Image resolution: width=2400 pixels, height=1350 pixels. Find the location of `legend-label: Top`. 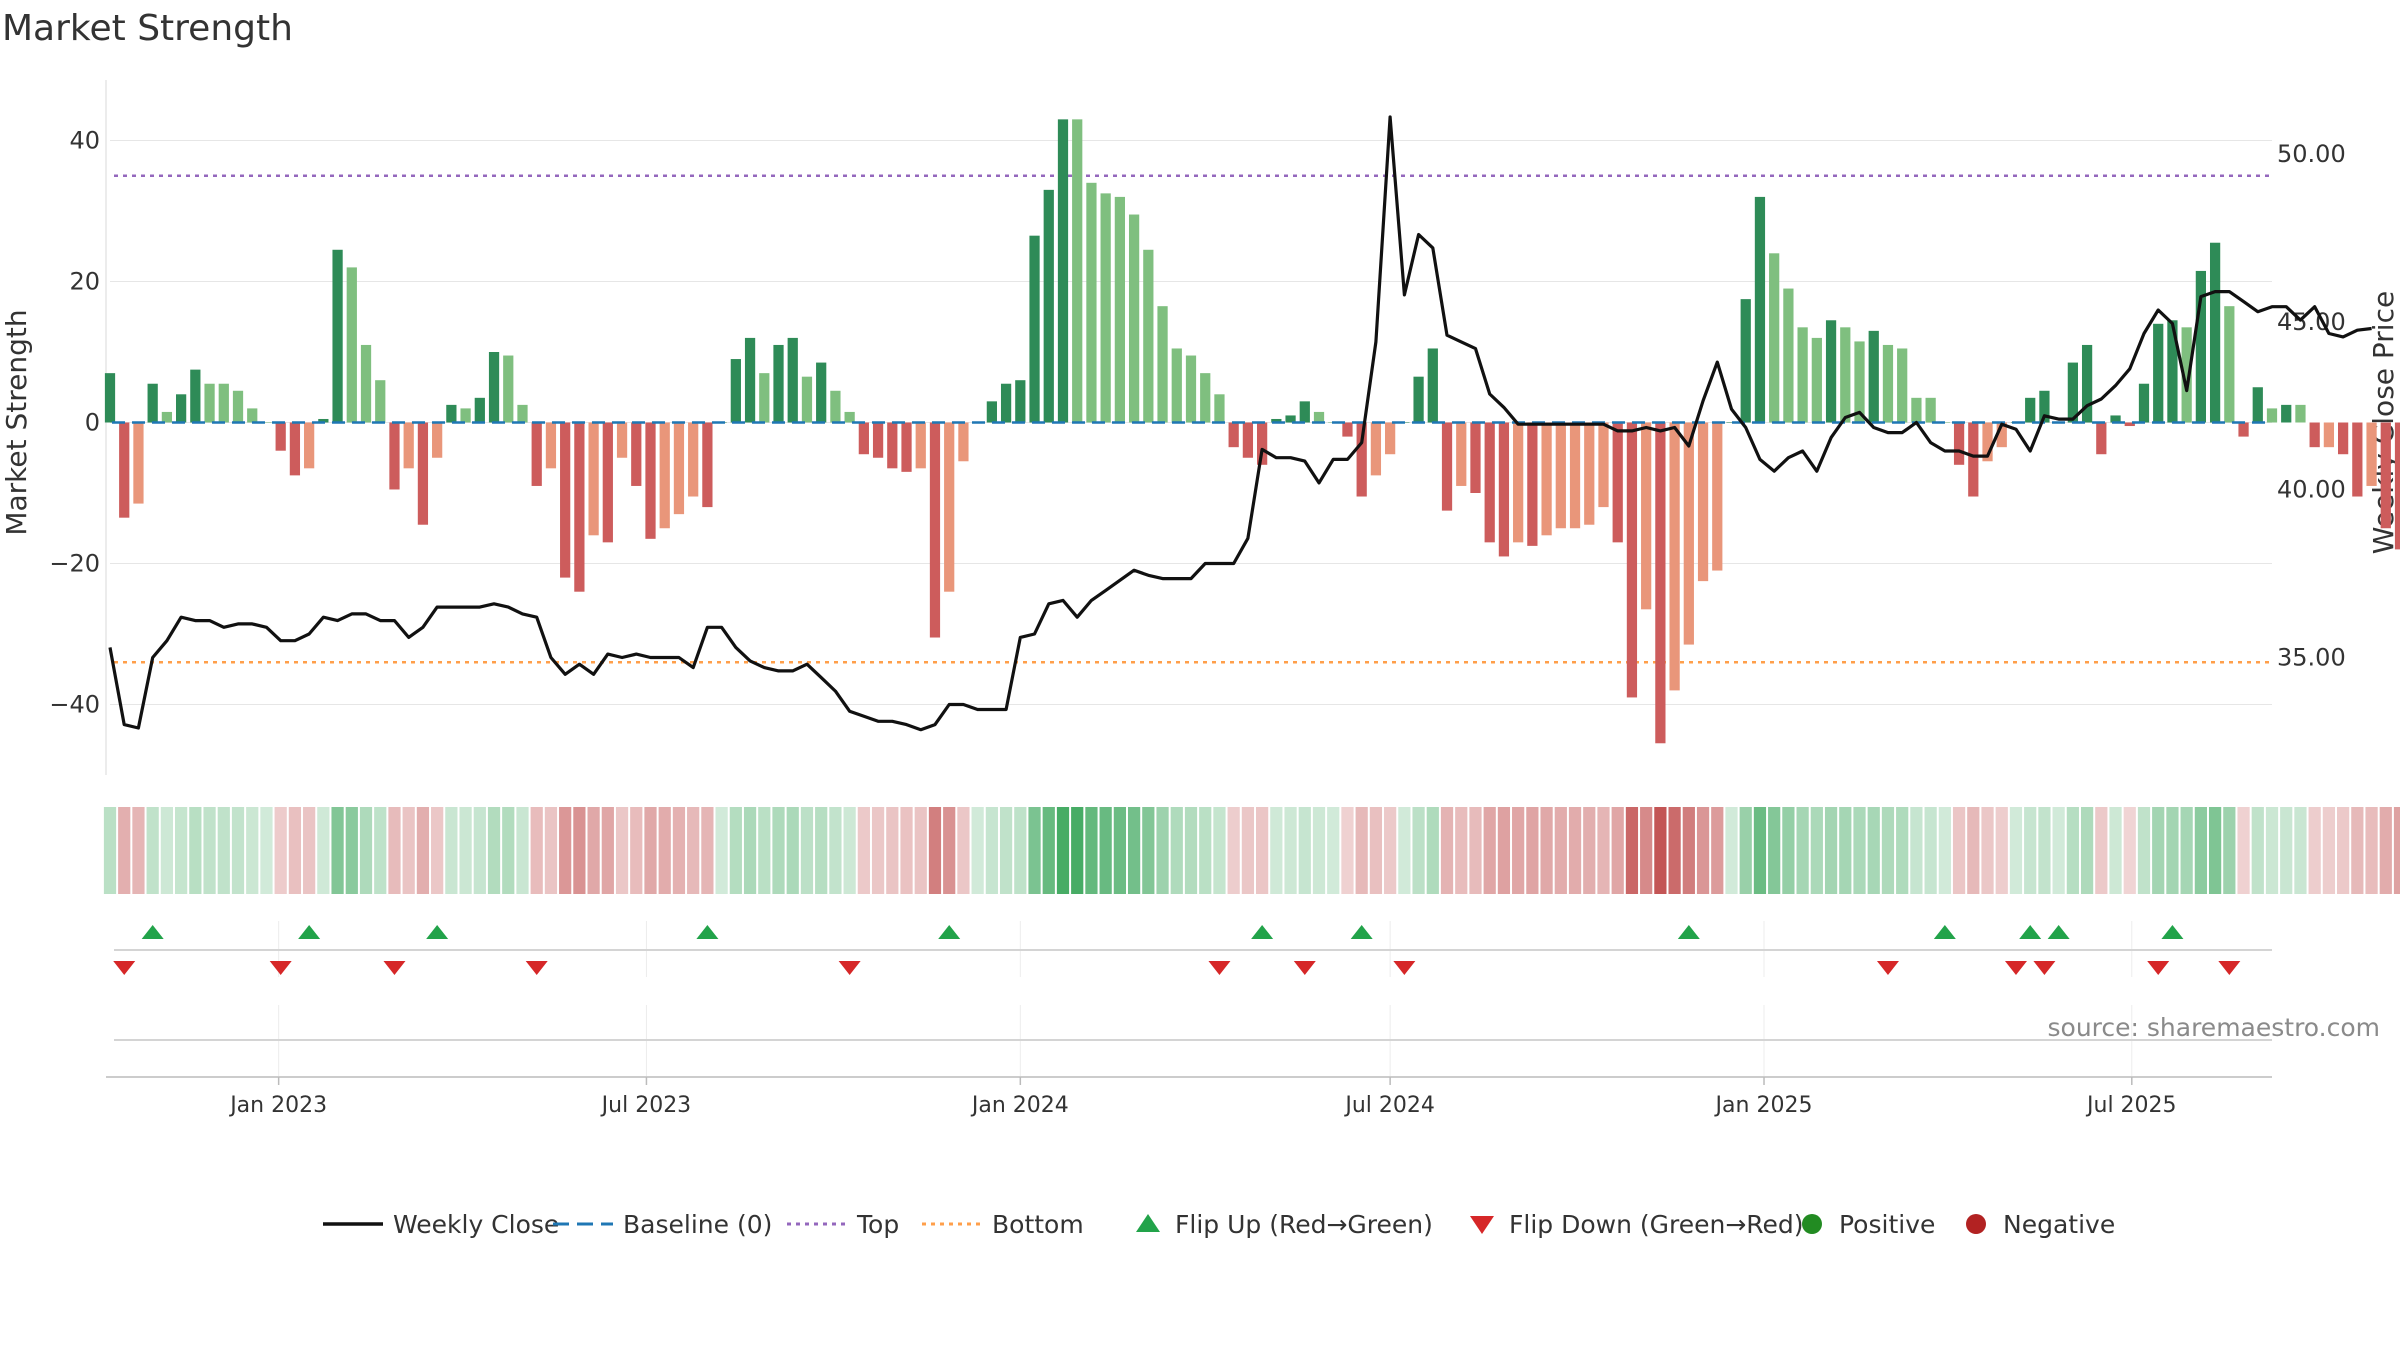

legend-label: Top is located at coordinates (877, 1224).